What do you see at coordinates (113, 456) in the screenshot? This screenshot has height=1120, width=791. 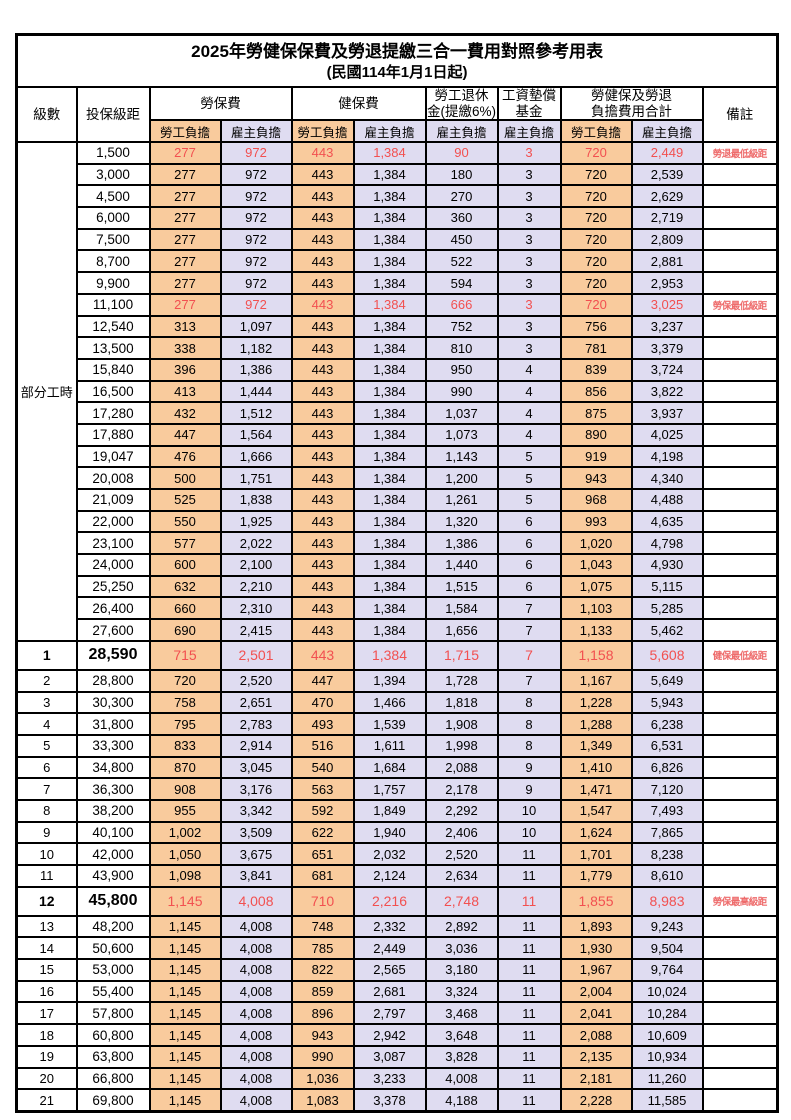 I see `bracket-cell: 19,047` at bounding box center [113, 456].